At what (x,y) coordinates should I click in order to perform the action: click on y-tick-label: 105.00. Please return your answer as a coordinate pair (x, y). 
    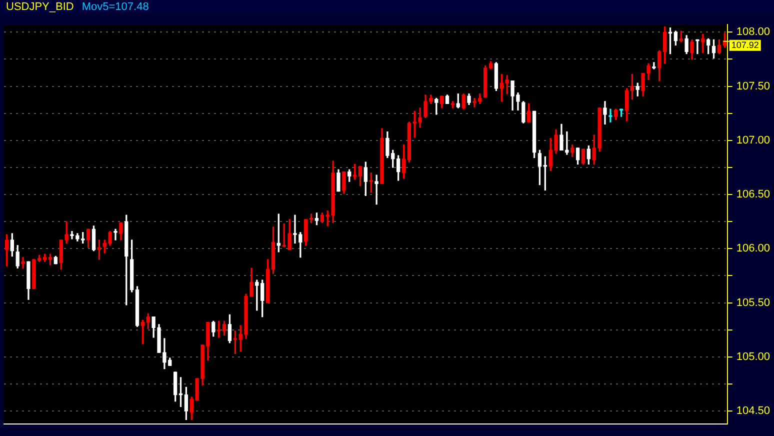
    Looking at the image, I should click on (753, 356).